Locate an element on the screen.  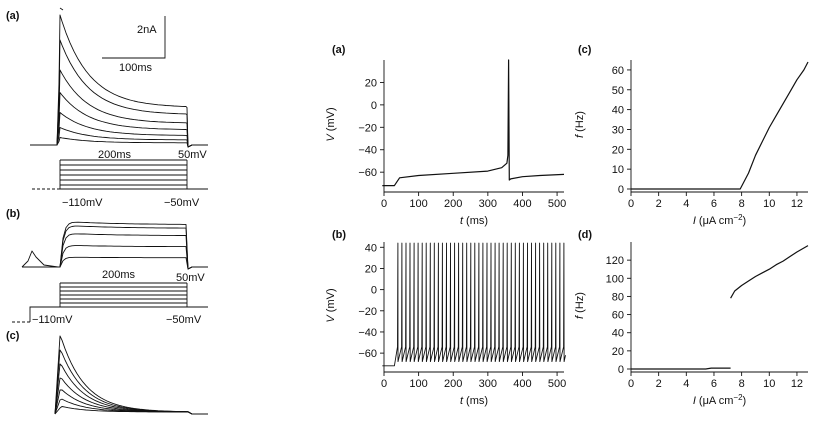
y-tick-label-b: 0 is located at coordinates (374, 291).